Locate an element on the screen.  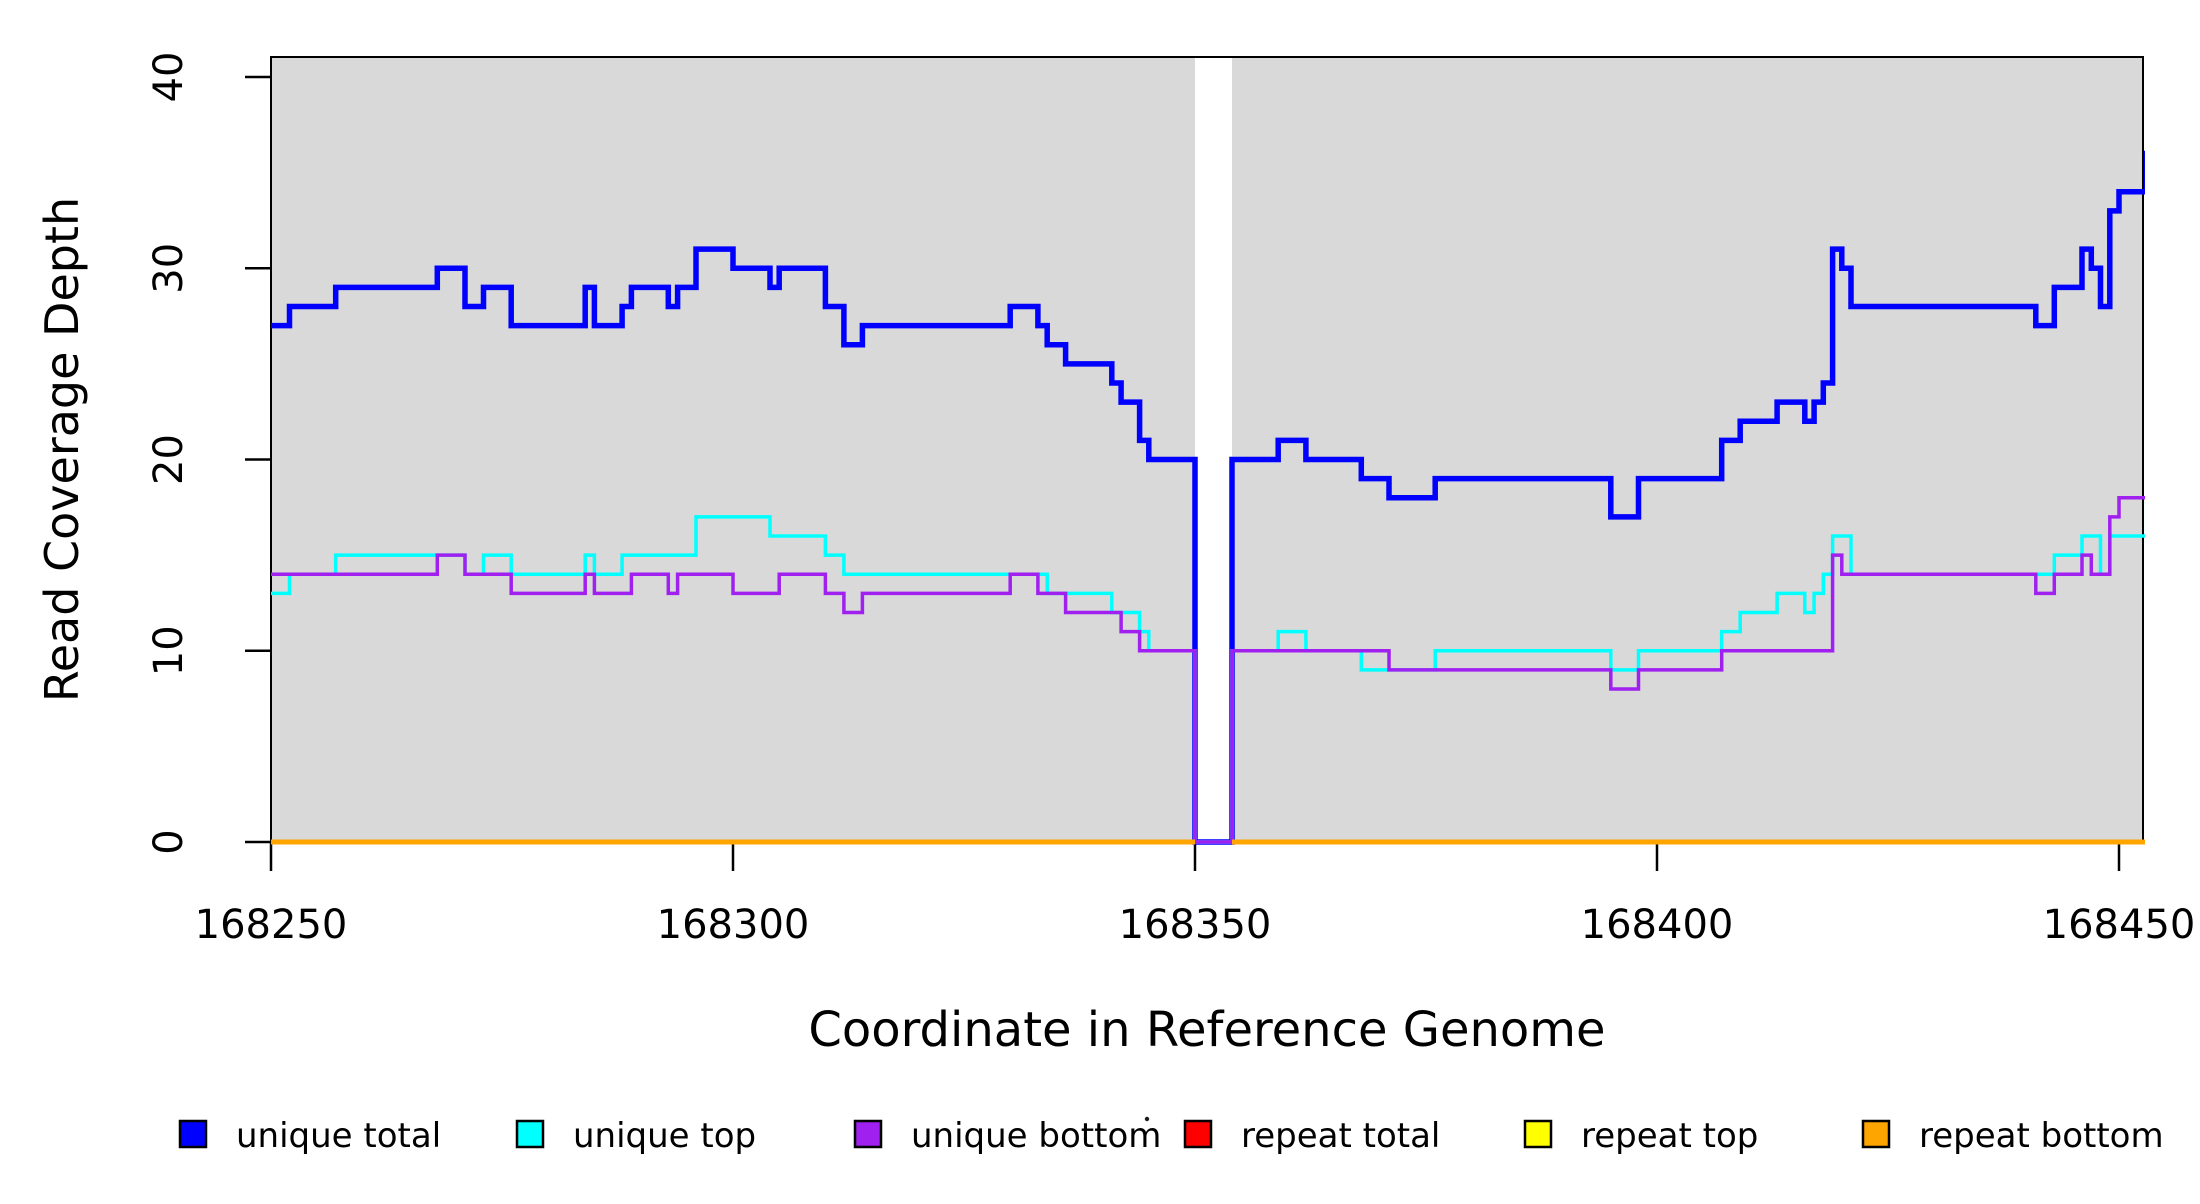
legend-label: repeat bottom is located at coordinates (2041, 1136).